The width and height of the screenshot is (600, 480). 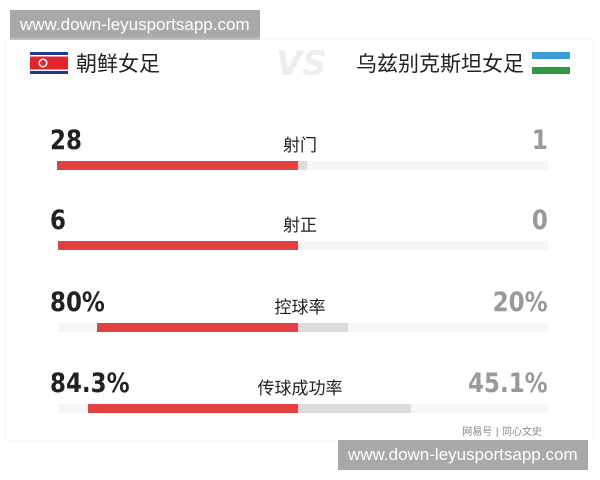 What do you see at coordinates (303, 245) in the screenshot?
I see `bar-track` at bounding box center [303, 245].